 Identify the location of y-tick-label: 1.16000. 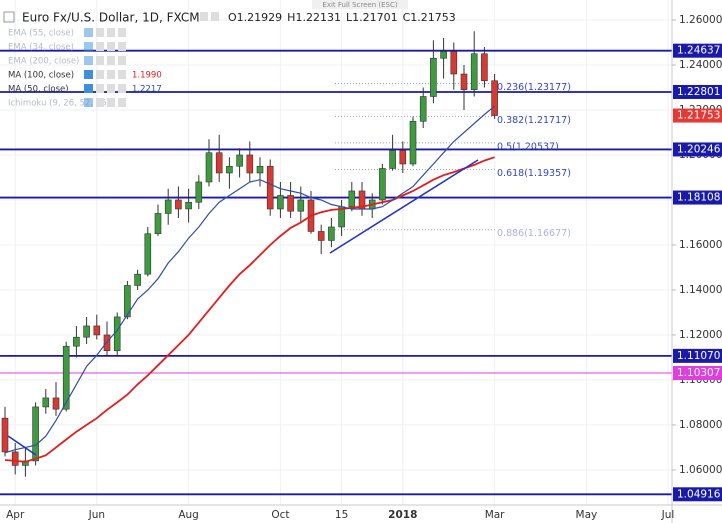
(700, 245).